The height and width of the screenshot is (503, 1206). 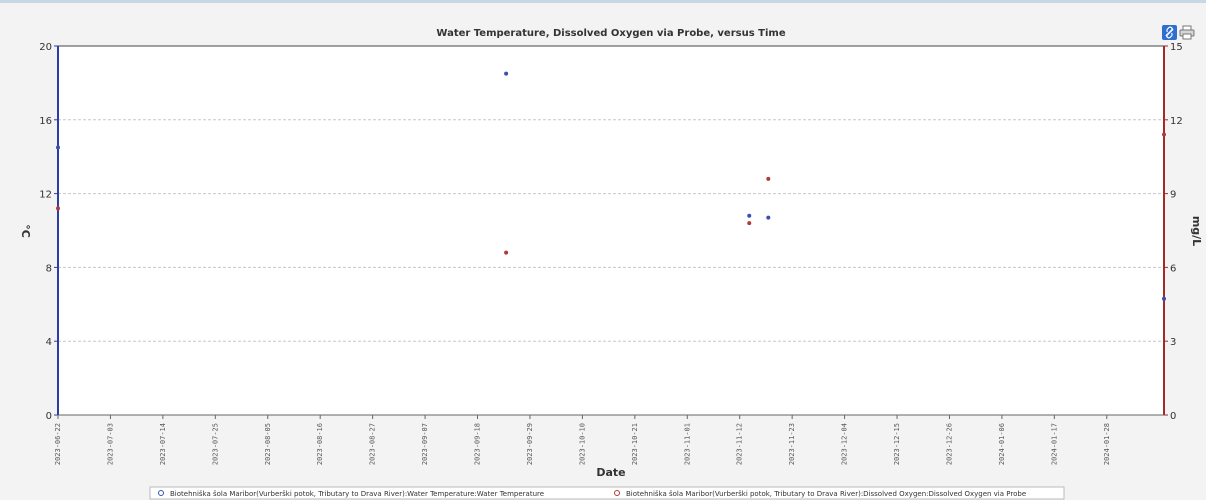 What do you see at coordinates (1176, 121) in the screenshot?
I see `right-tick-label: 12` at bounding box center [1176, 121].